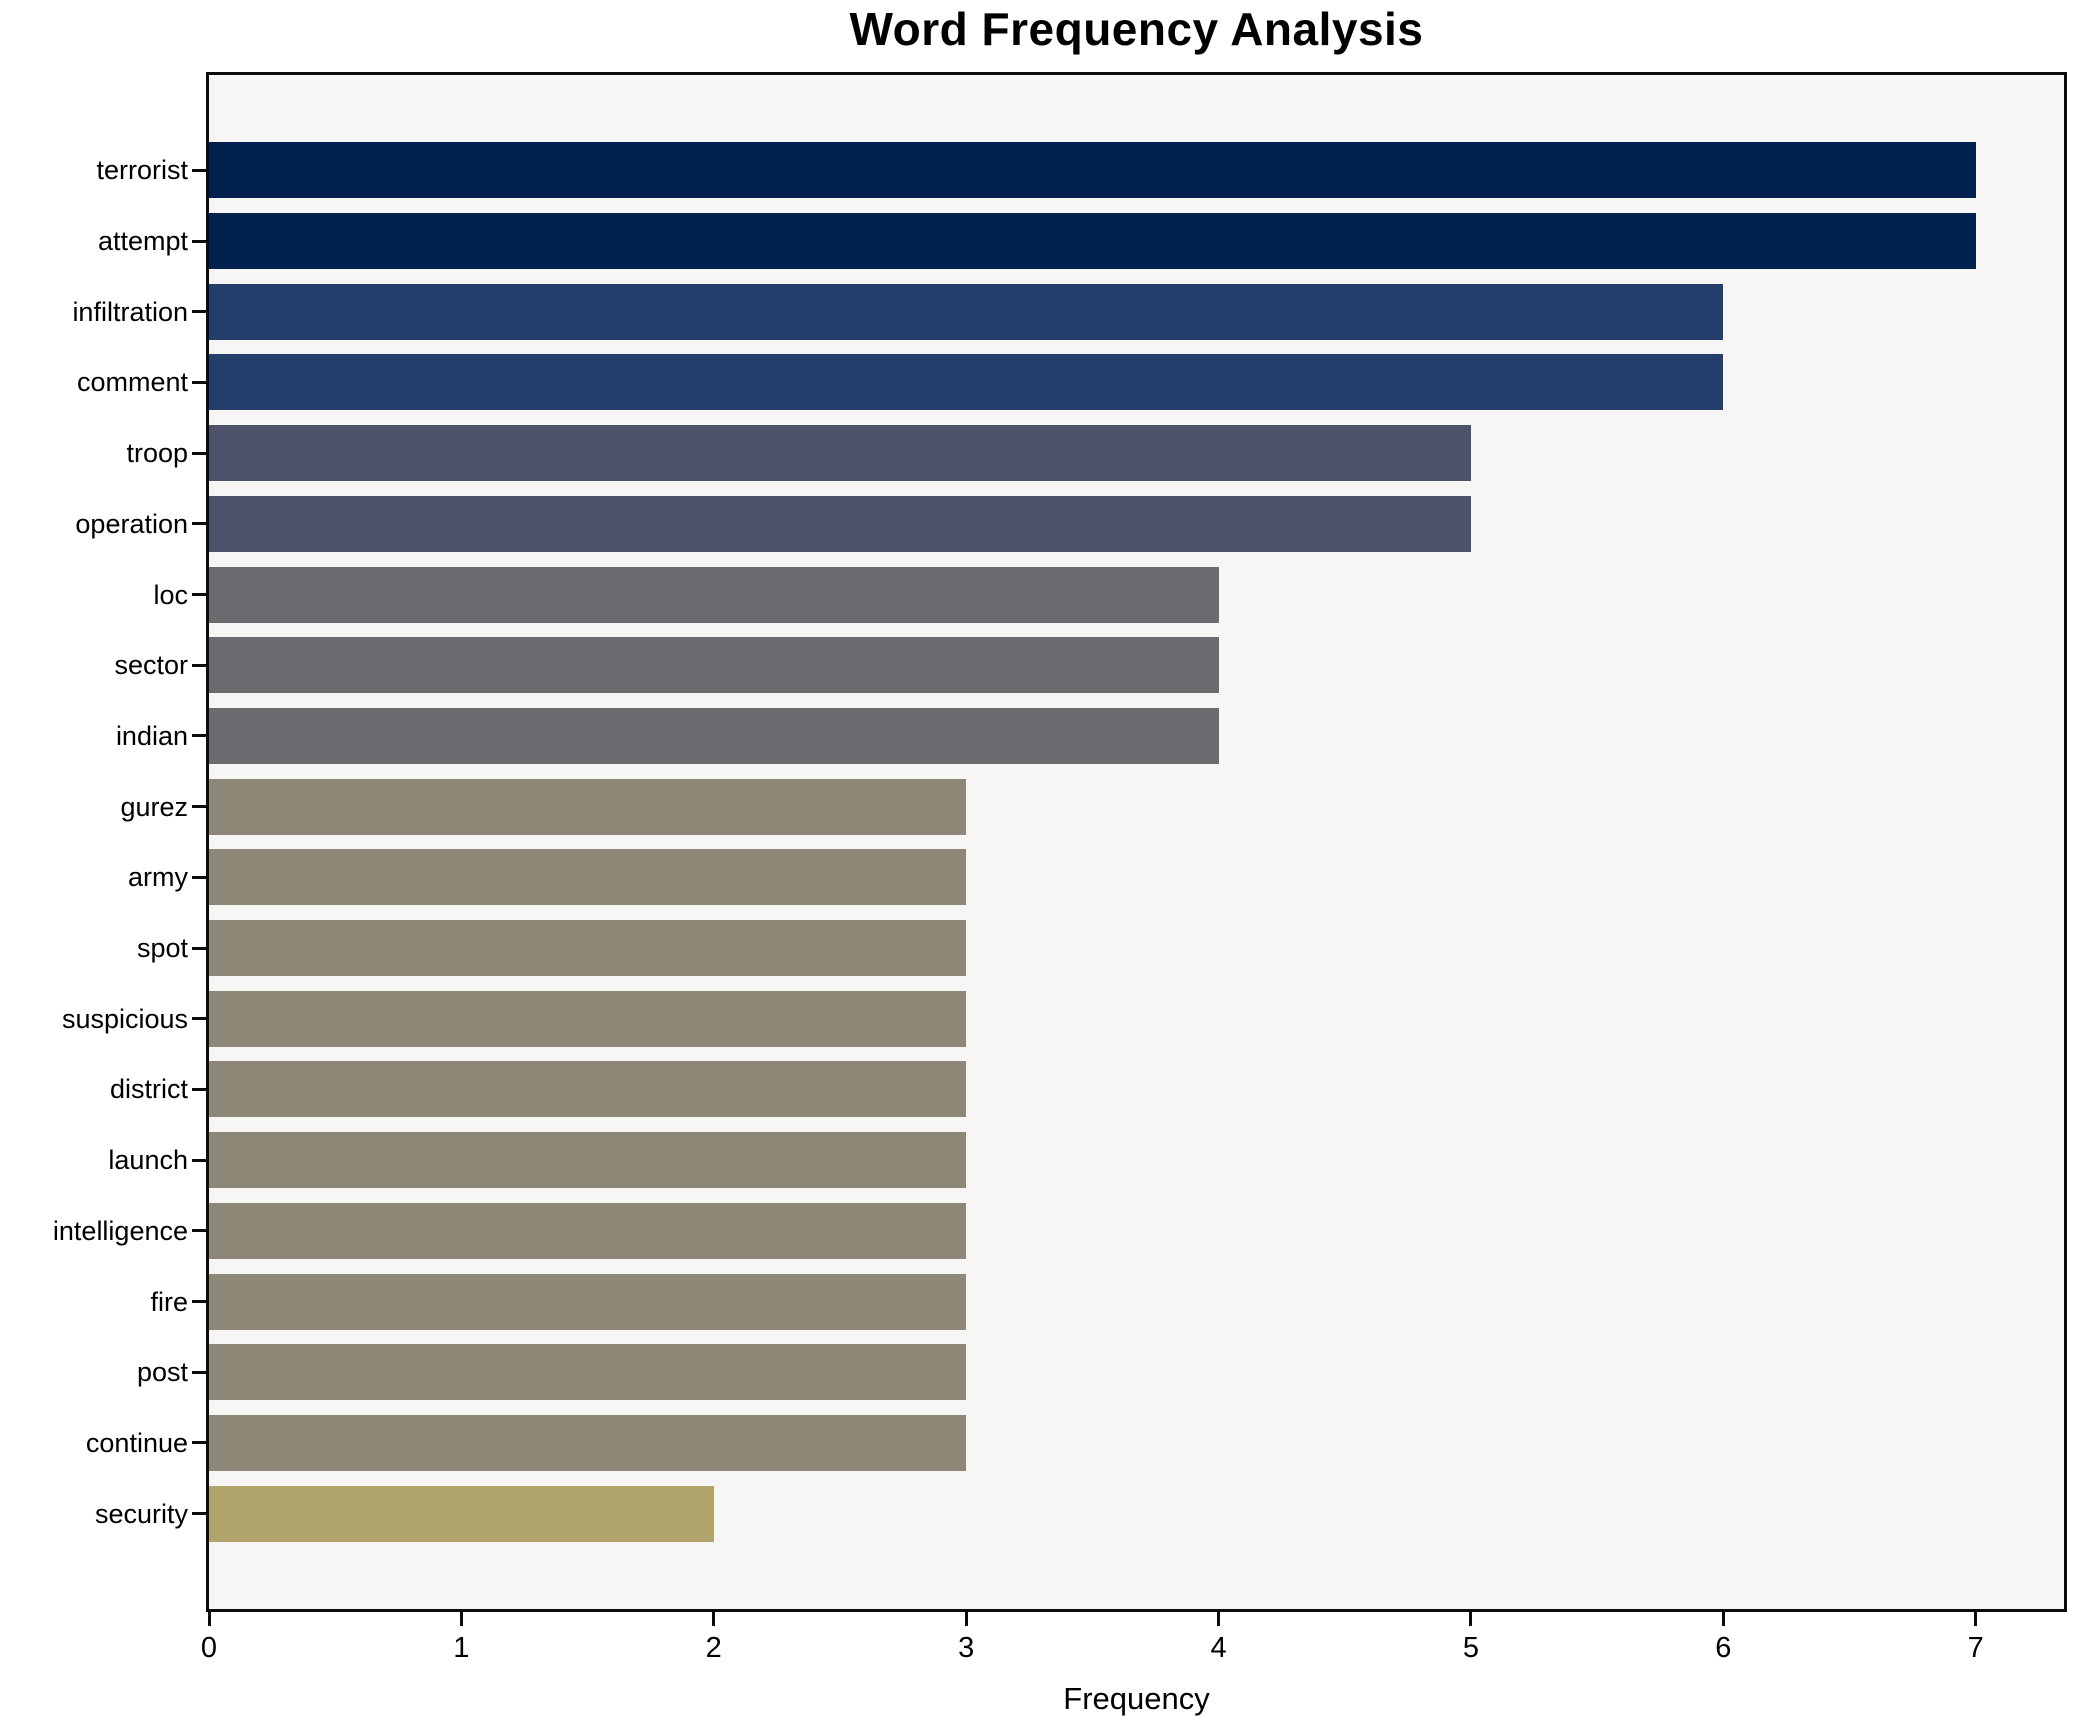 The image size is (2086, 1722). I want to click on x-tick-label-0: 0, so click(209, 1648).